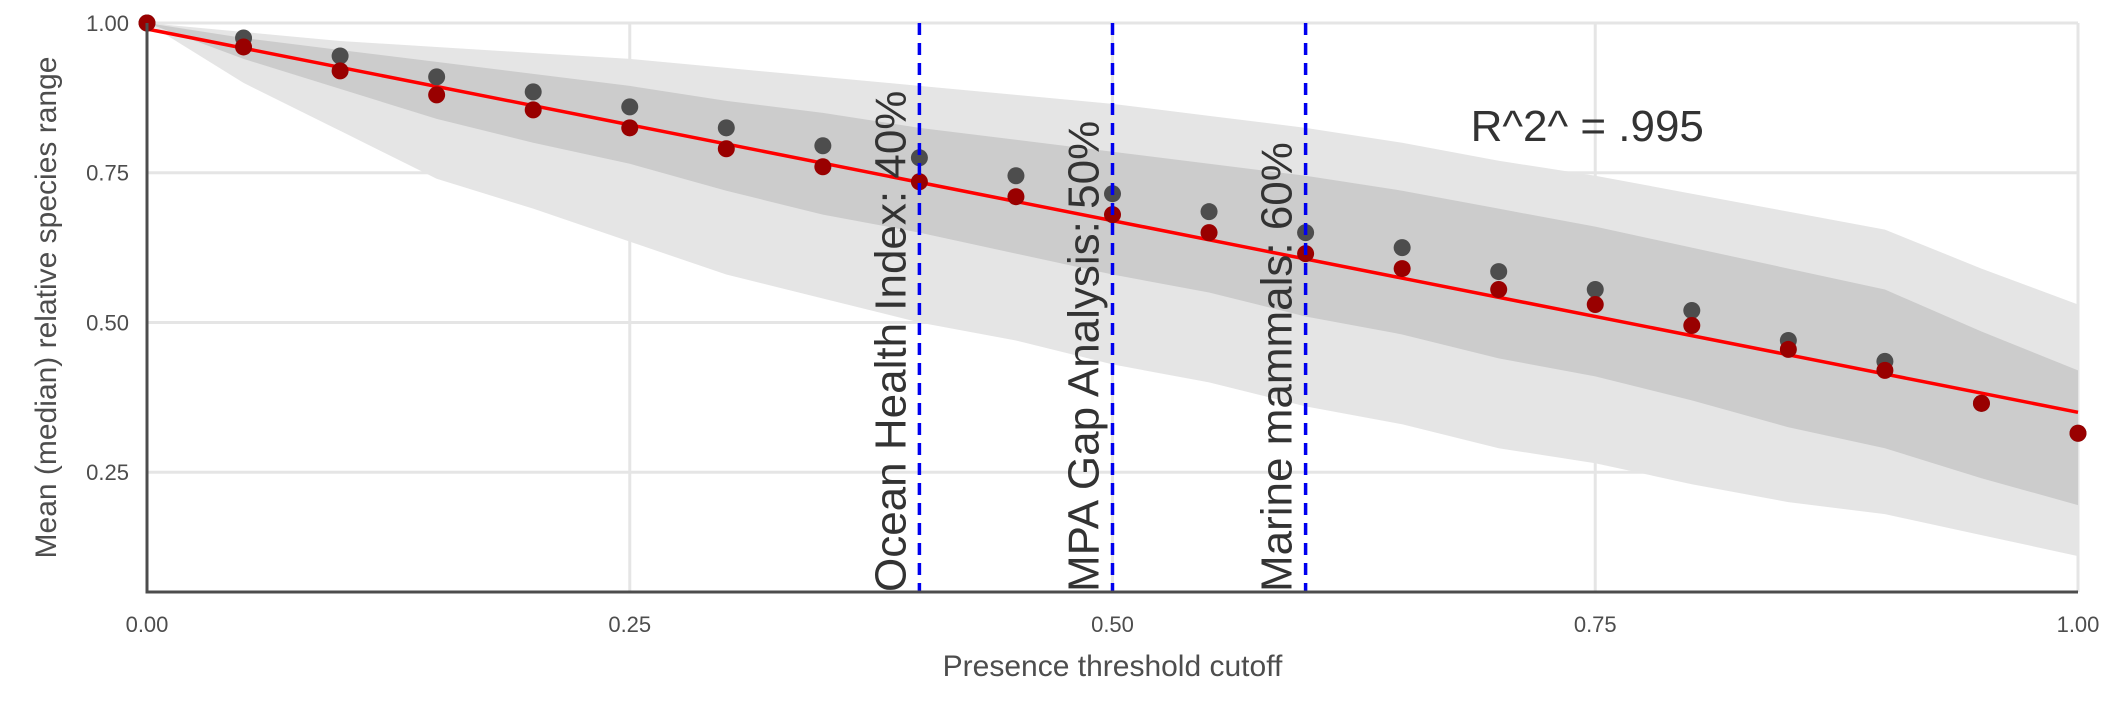  What do you see at coordinates (1084, 356) in the screenshot?
I see `threshold-line-label: MPA Gap Analysis: 50%` at bounding box center [1084, 356].